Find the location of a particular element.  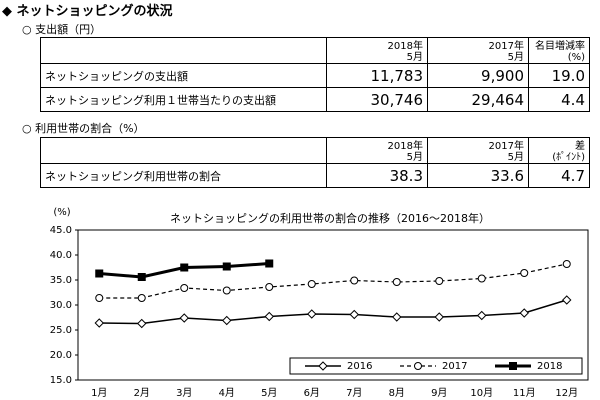

value-cell: 29,464 is located at coordinates (478, 99).